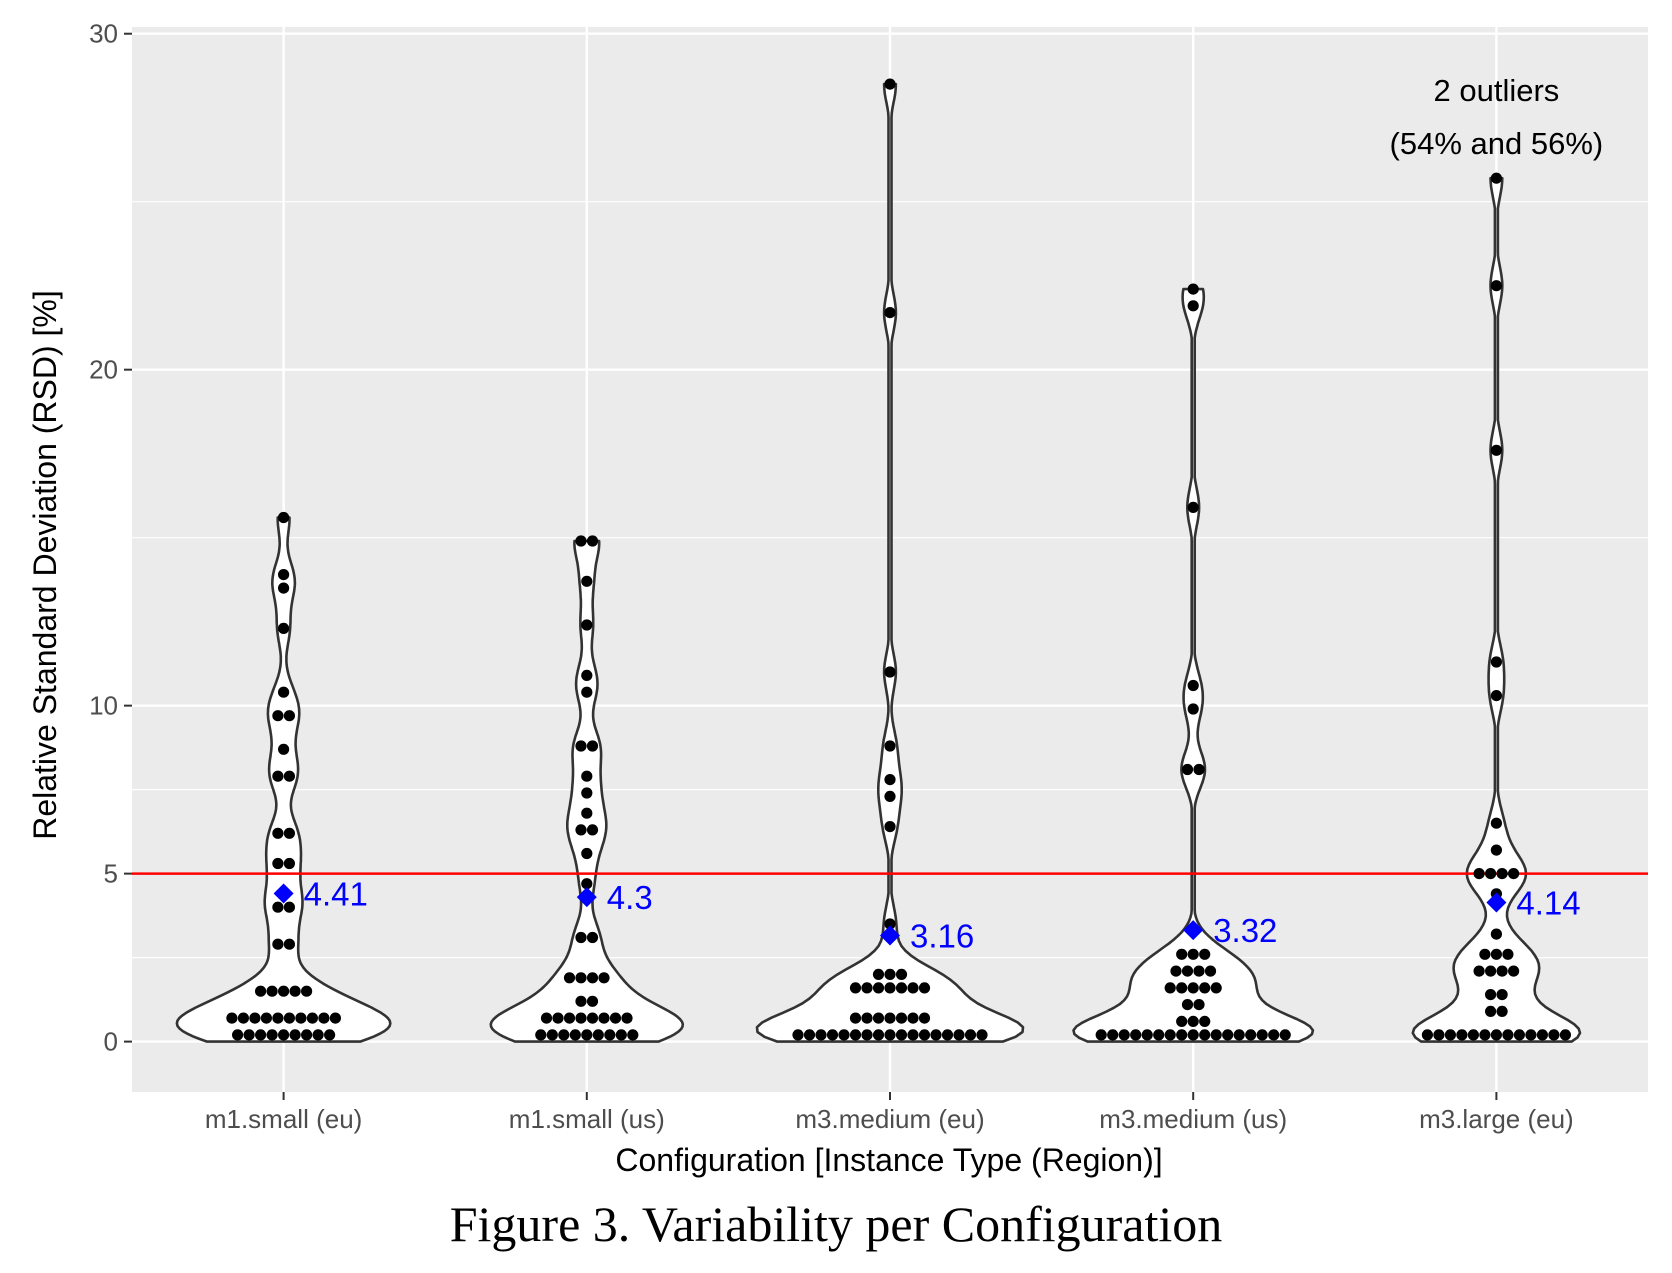  Describe the element at coordinates (45, 565) in the screenshot. I see `y-axis-title: Relative Standard Deviation (RSD) [%]` at that location.